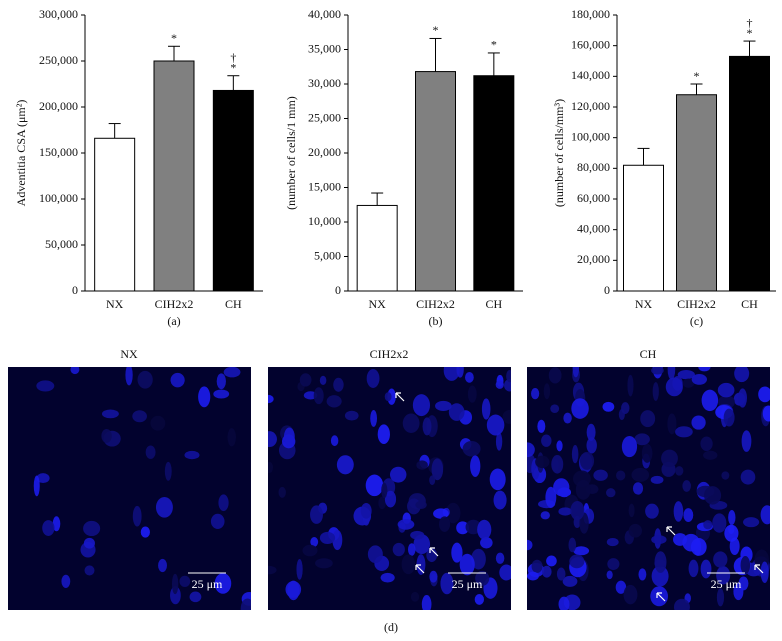 Image resolution: width=782 pixels, height=641 pixels. What do you see at coordinates (324, 83) in the screenshot?
I see `y-tick-label: 30,000` at bounding box center [324, 83].